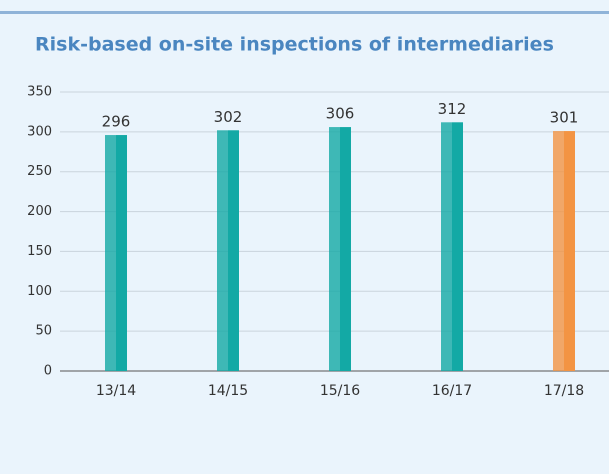 The image size is (609, 474). What do you see at coordinates (43, 331) in the screenshot?
I see `y-tick-label: 50` at bounding box center [43, 331].